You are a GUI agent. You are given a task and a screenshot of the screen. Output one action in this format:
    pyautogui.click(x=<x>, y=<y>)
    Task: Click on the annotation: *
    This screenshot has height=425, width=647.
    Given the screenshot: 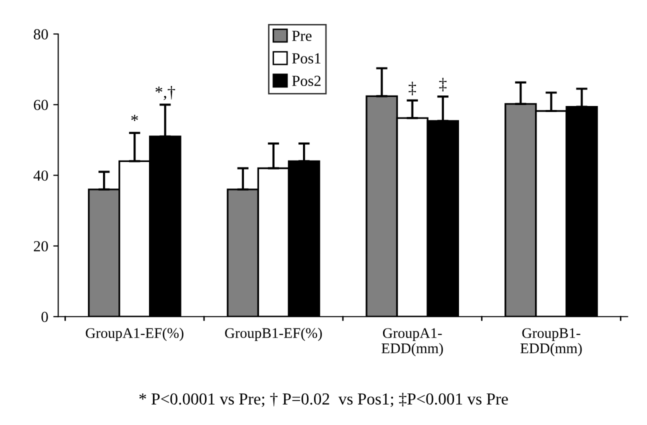 What is the action you would take?
    pyautogui.click(x=134, y=118)
    